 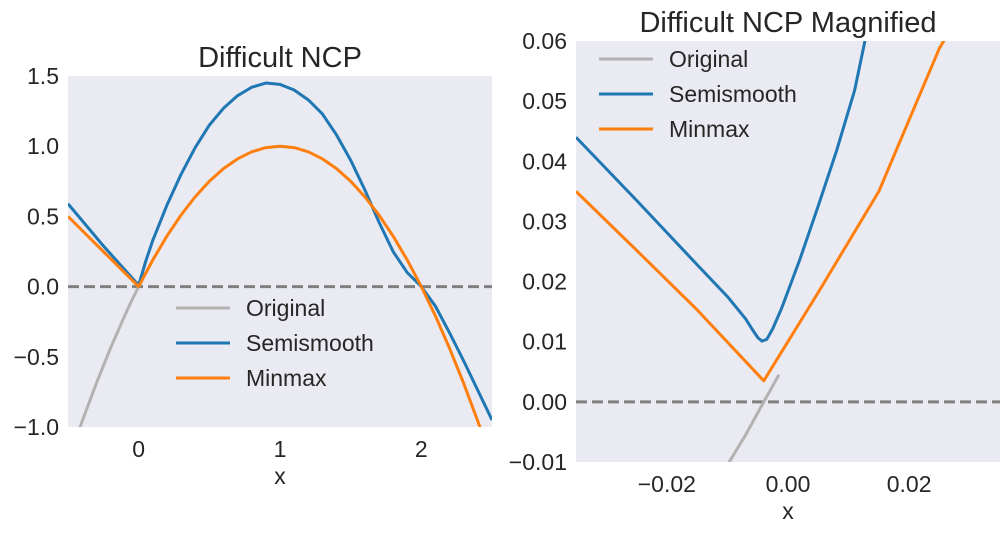 What do you see at coordinates (544, 402) in the screenshot?
I see `y-tick-label: 0.00` at bounding box center [544, 402].